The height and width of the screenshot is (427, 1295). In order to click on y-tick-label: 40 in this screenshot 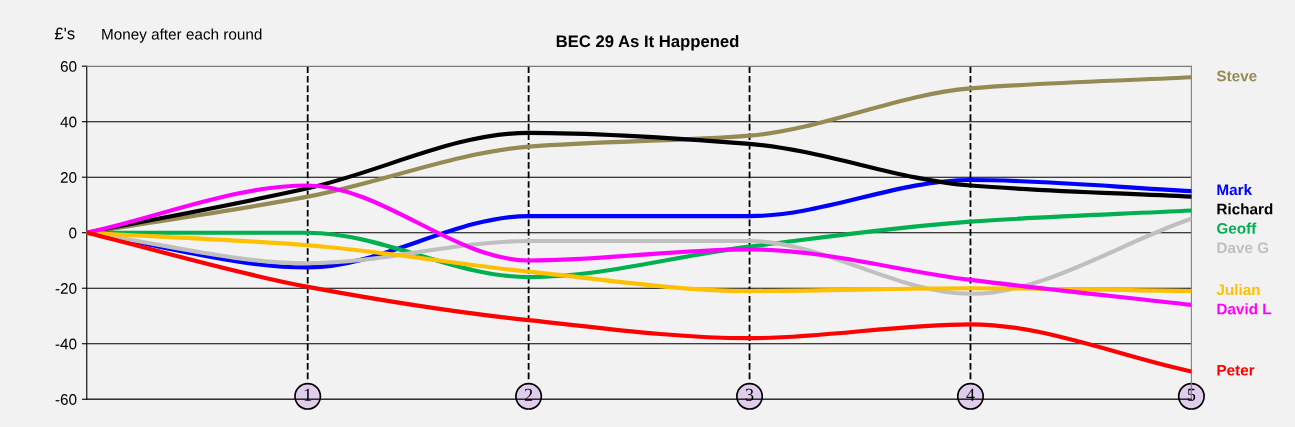, I will do `click(68, 122)`.